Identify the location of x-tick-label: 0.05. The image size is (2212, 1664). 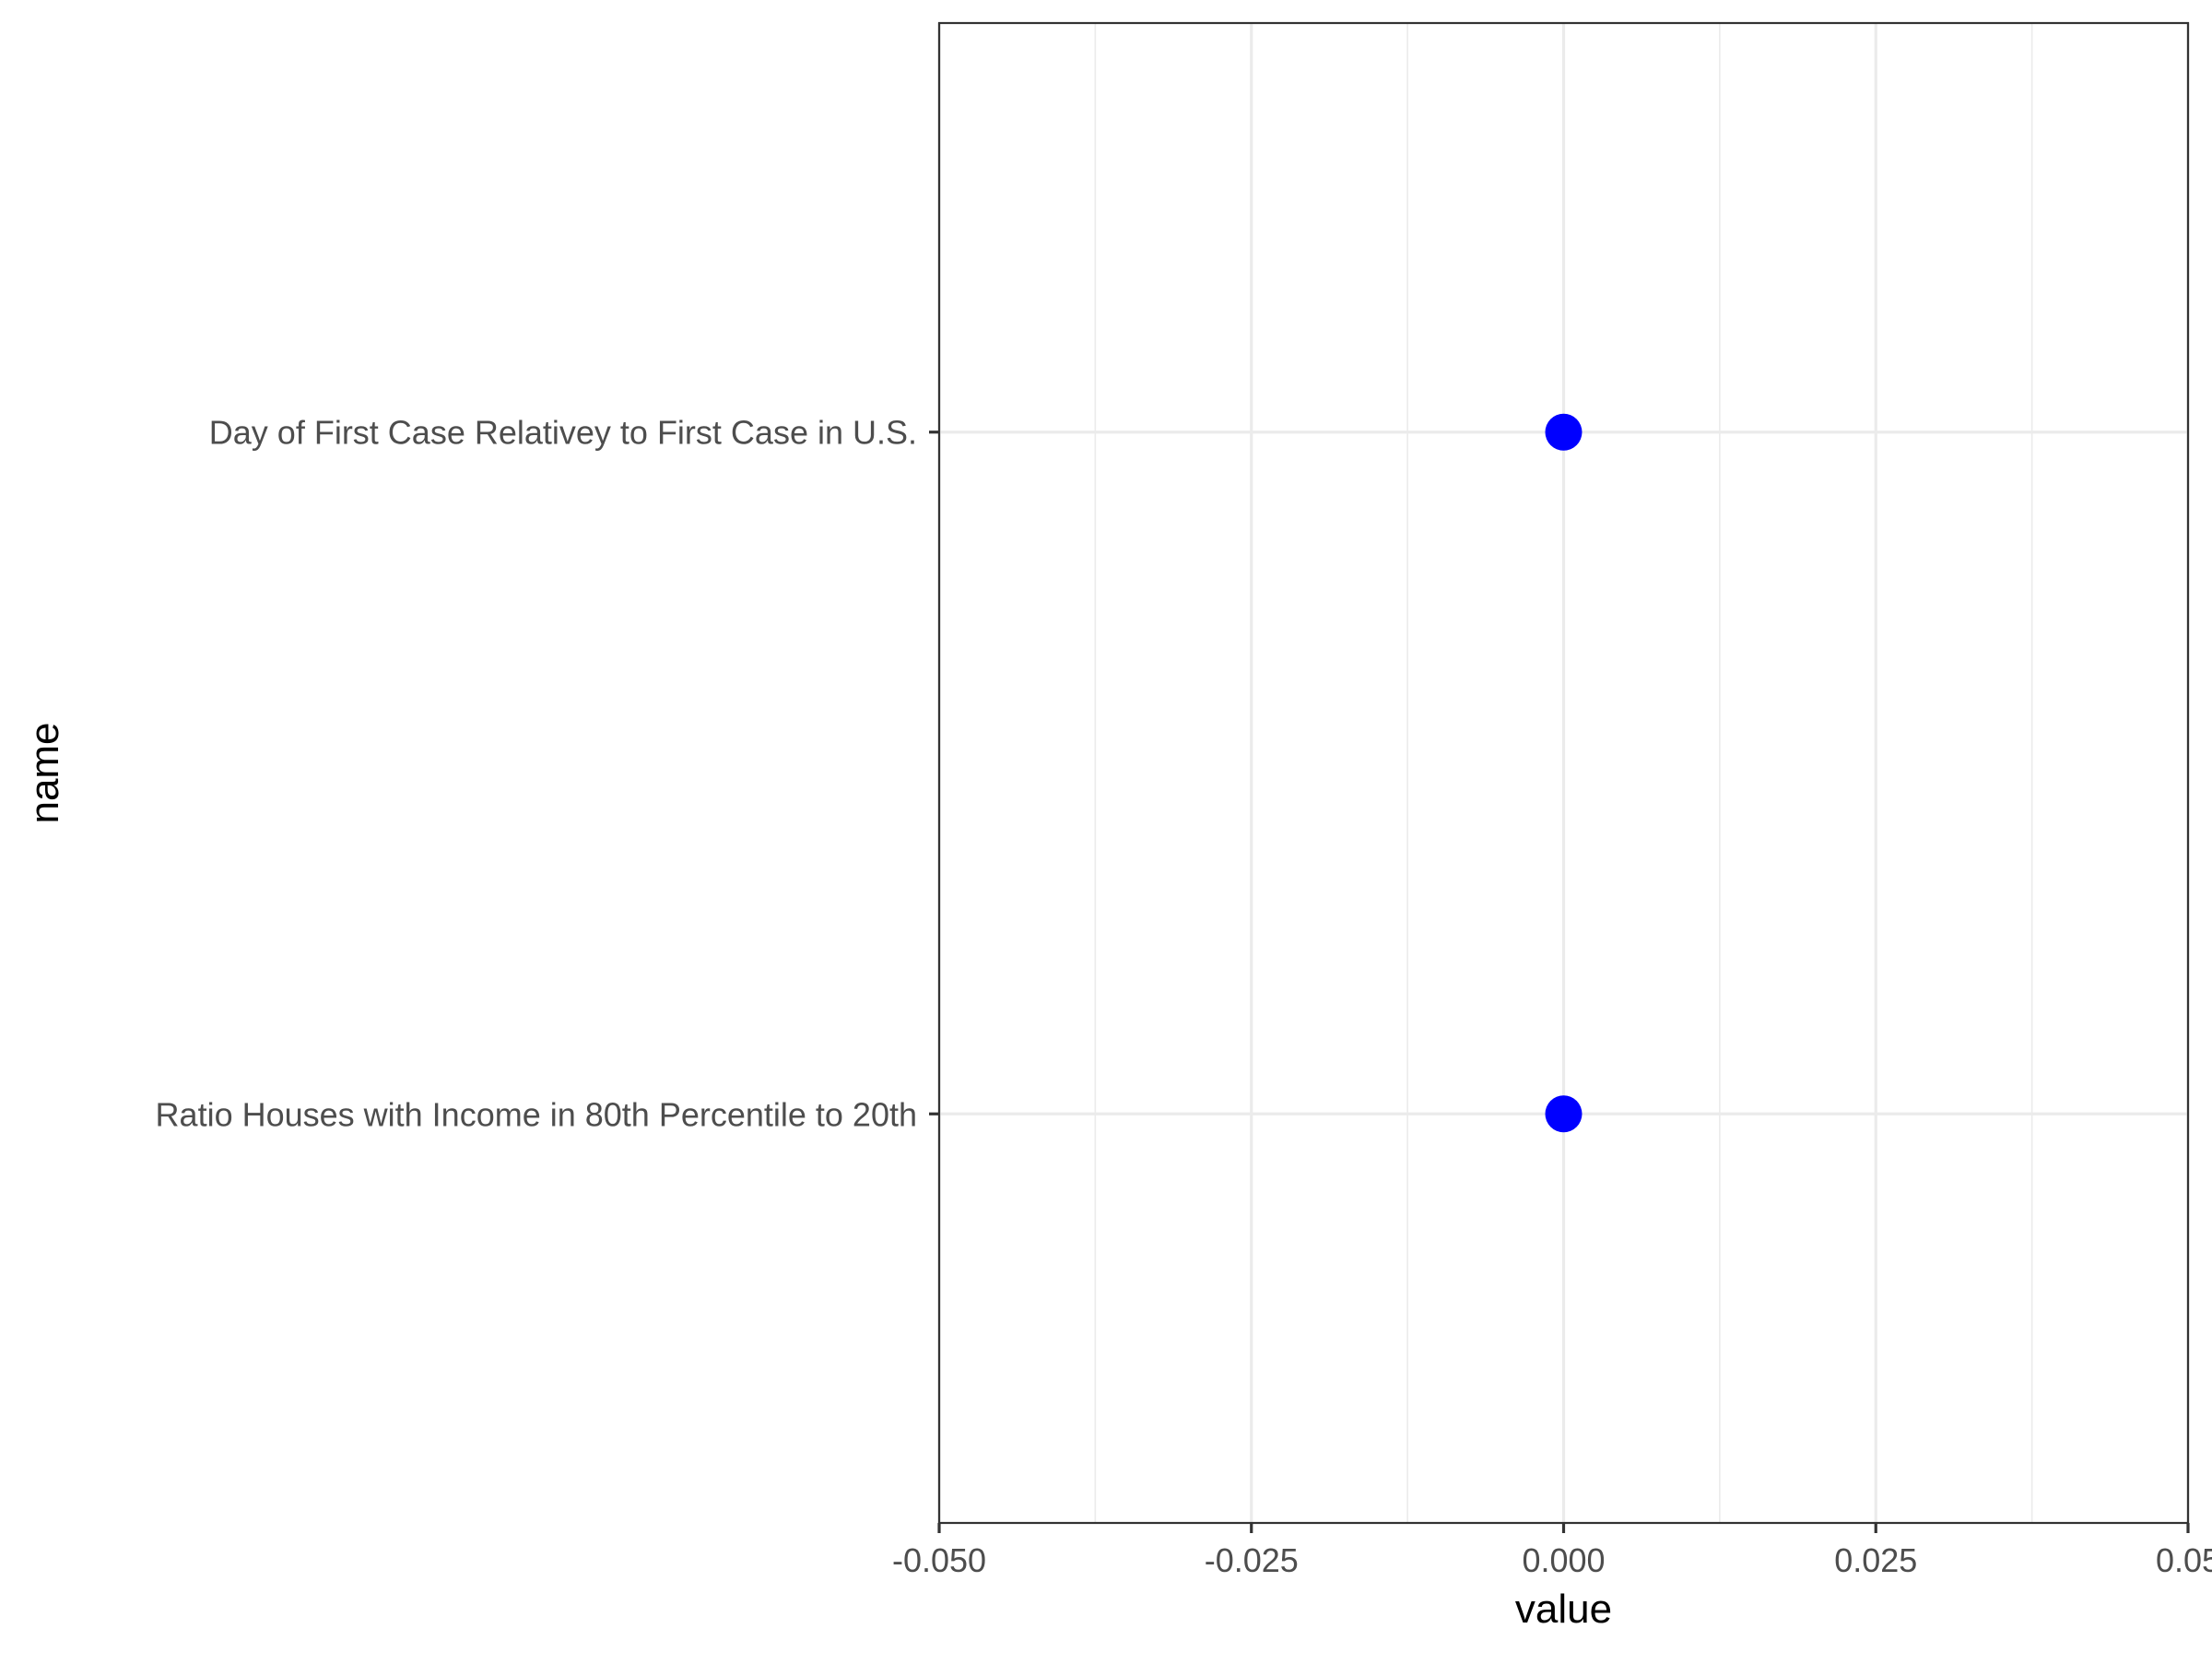
(2184, 1560).